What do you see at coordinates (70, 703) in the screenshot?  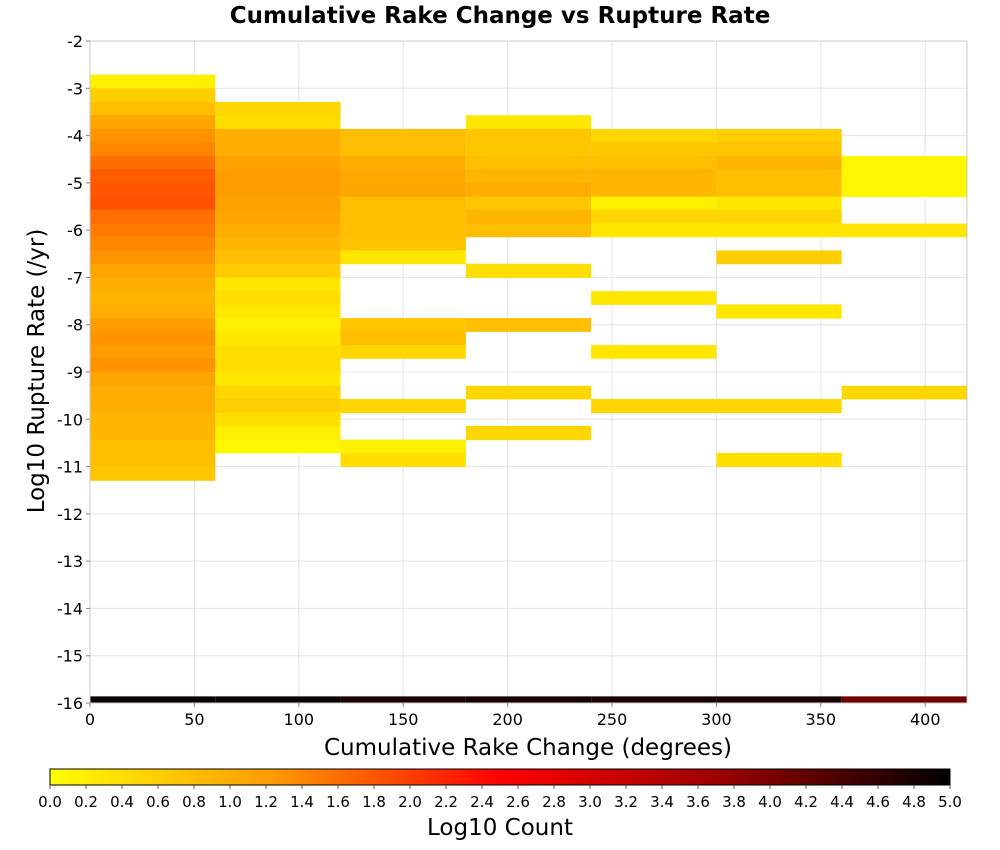 I see `y-tick-label: -16` at bounding box center [70, 703].